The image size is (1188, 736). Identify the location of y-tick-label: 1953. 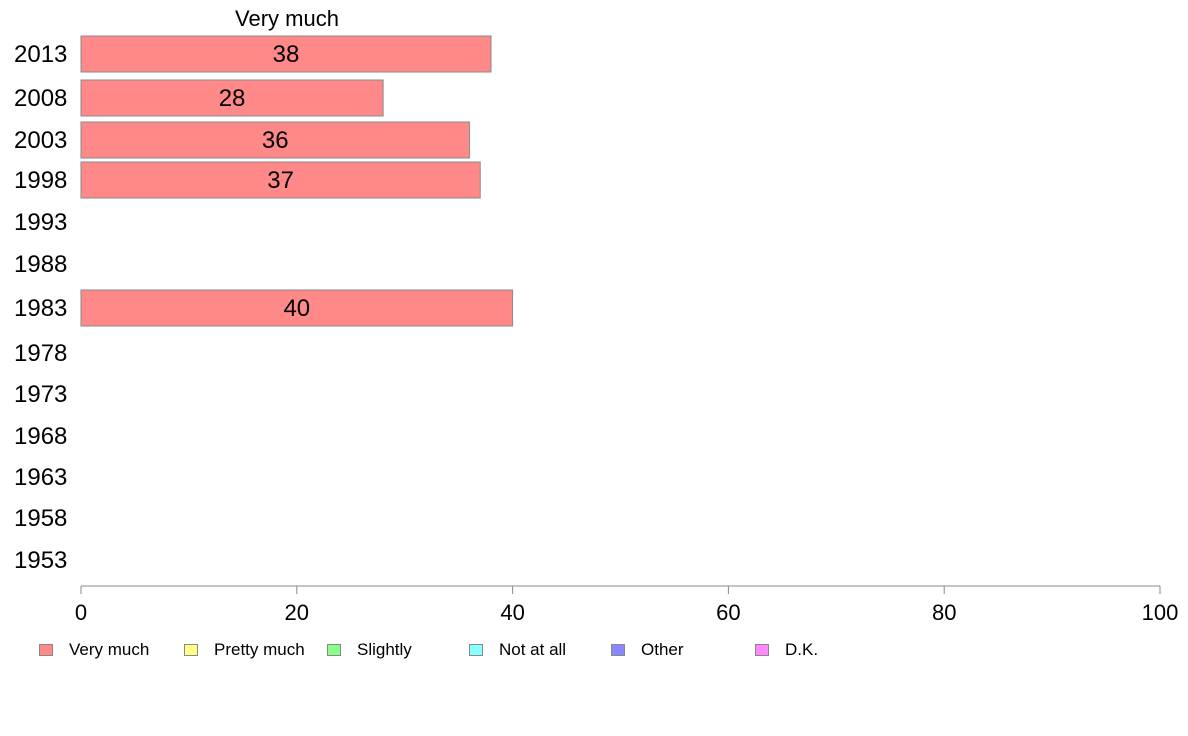
(40, 560).